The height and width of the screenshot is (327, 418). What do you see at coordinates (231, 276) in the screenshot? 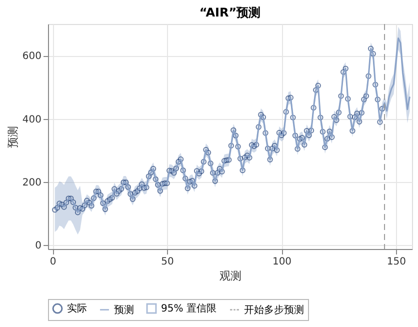
I see `x-axis-title: 观测` at bounding box center [231, 276].